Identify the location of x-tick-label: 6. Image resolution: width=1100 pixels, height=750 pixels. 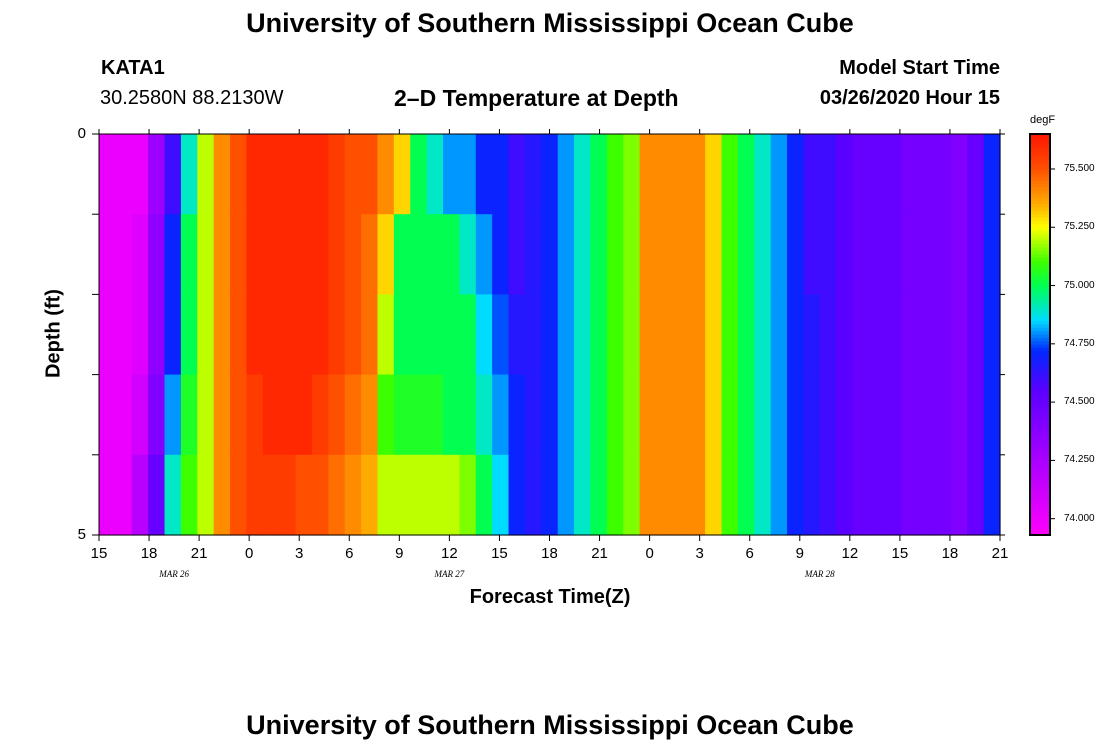
(349, 553).